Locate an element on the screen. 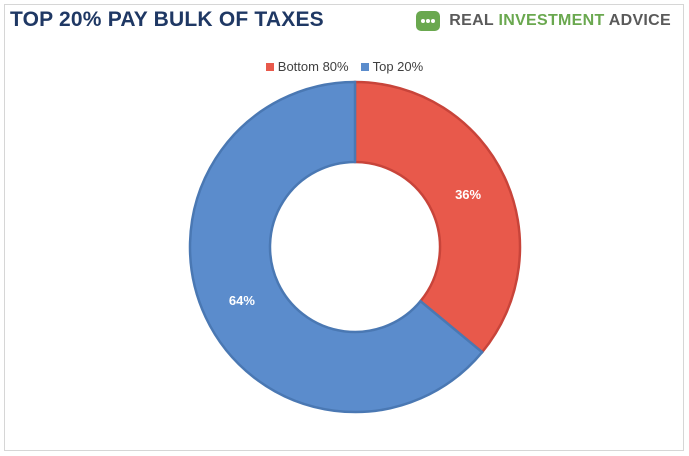  brand-name: REAL INVESTMENT ADVICE is located at coordinates (560, 21).